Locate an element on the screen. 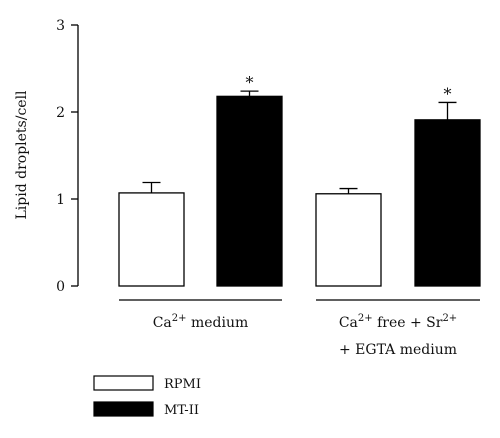 The image size is (500, 438). y-ticks: 0 1 2 3 is located at coordinates (67, 156).